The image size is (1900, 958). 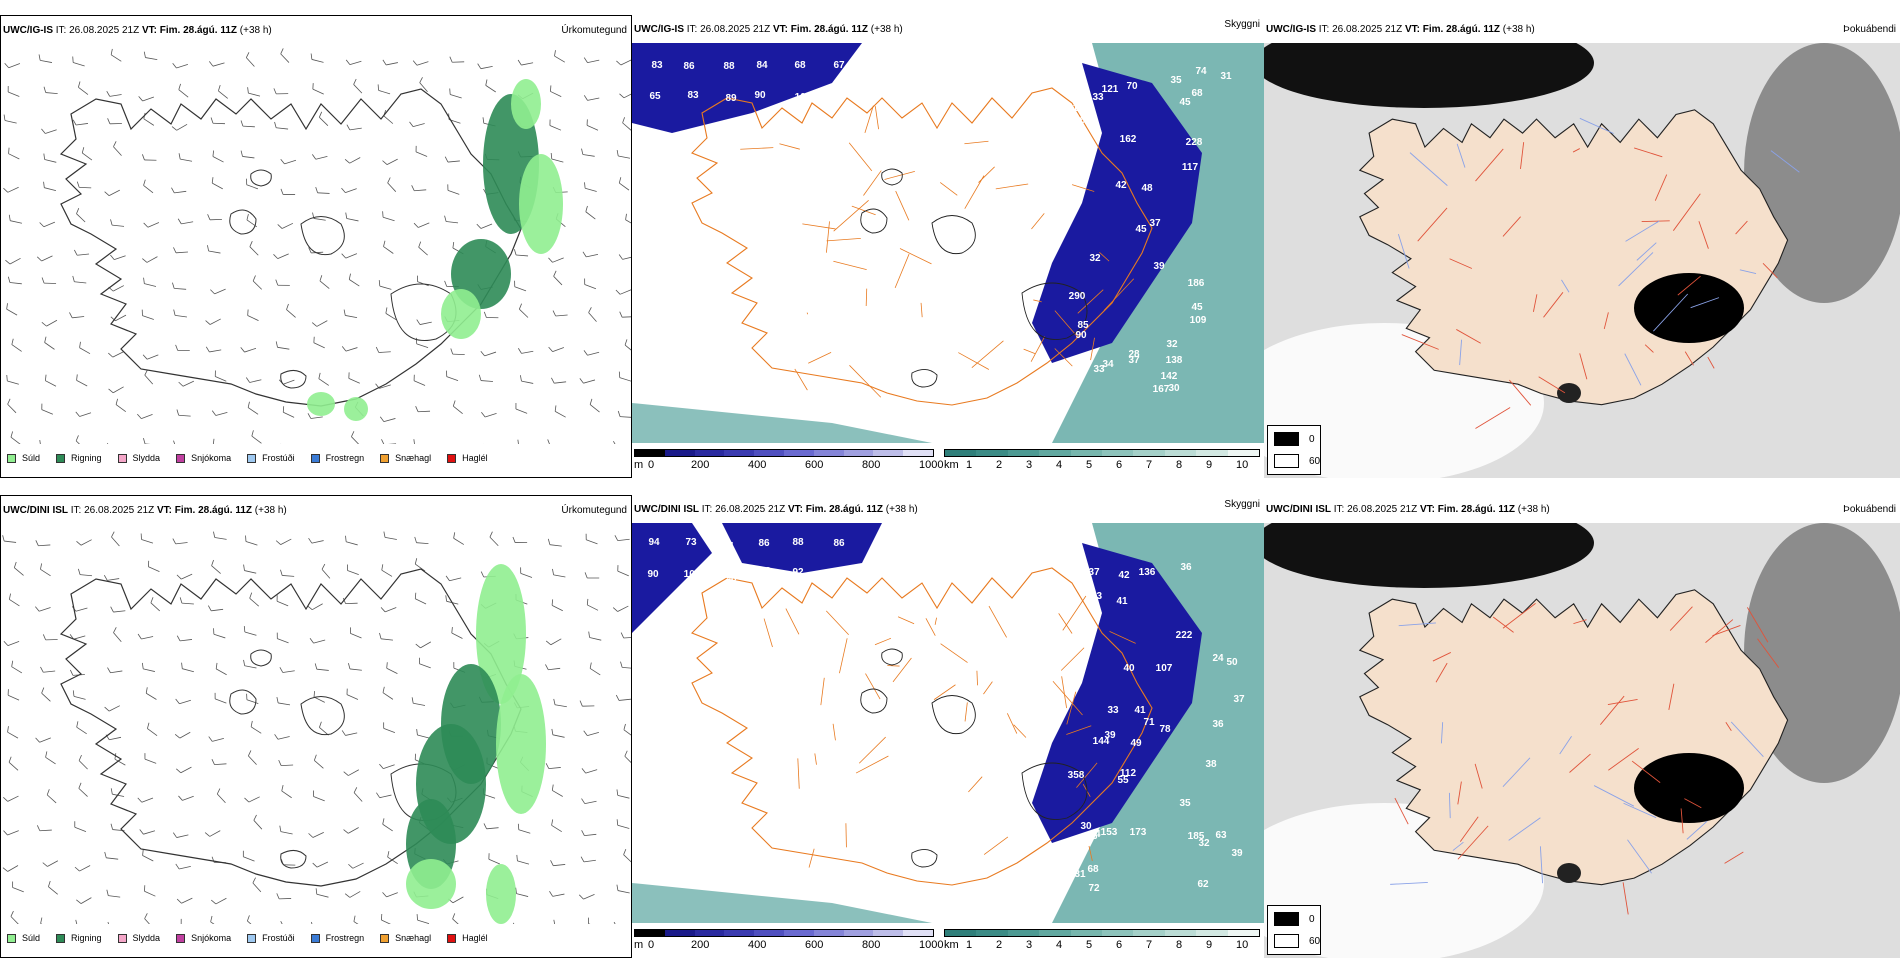 I want to click on precip-map, so click(x=316, y=244).